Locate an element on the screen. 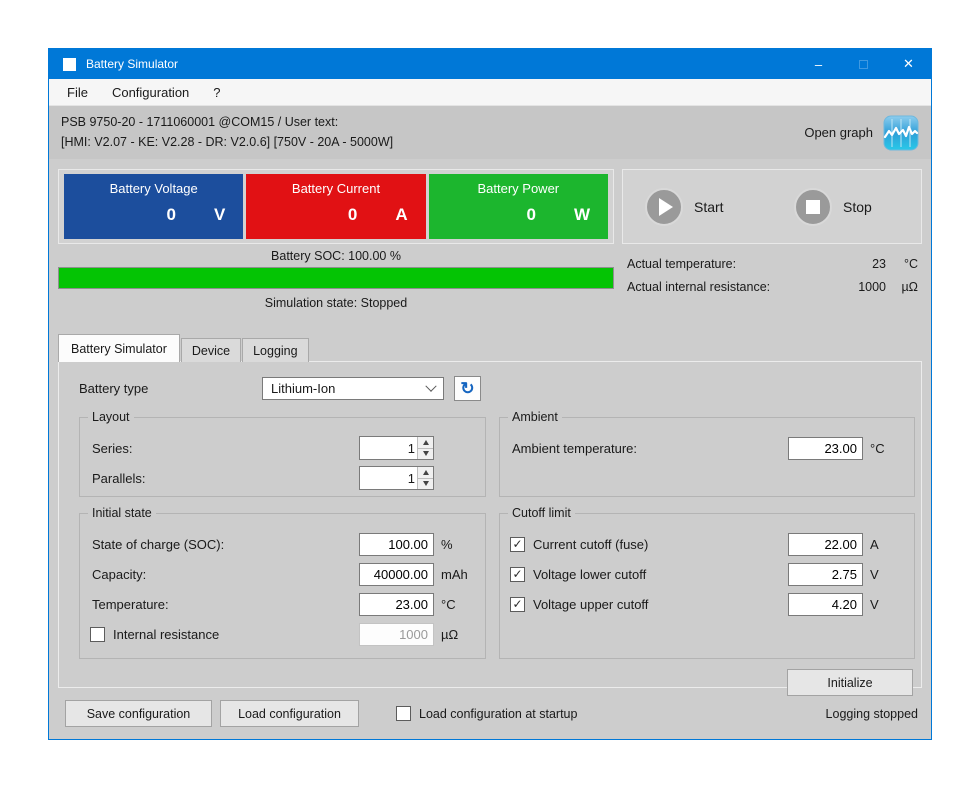 This screenshot has width=980, height=787. maximize-icon is located at coordinates (863, 64).